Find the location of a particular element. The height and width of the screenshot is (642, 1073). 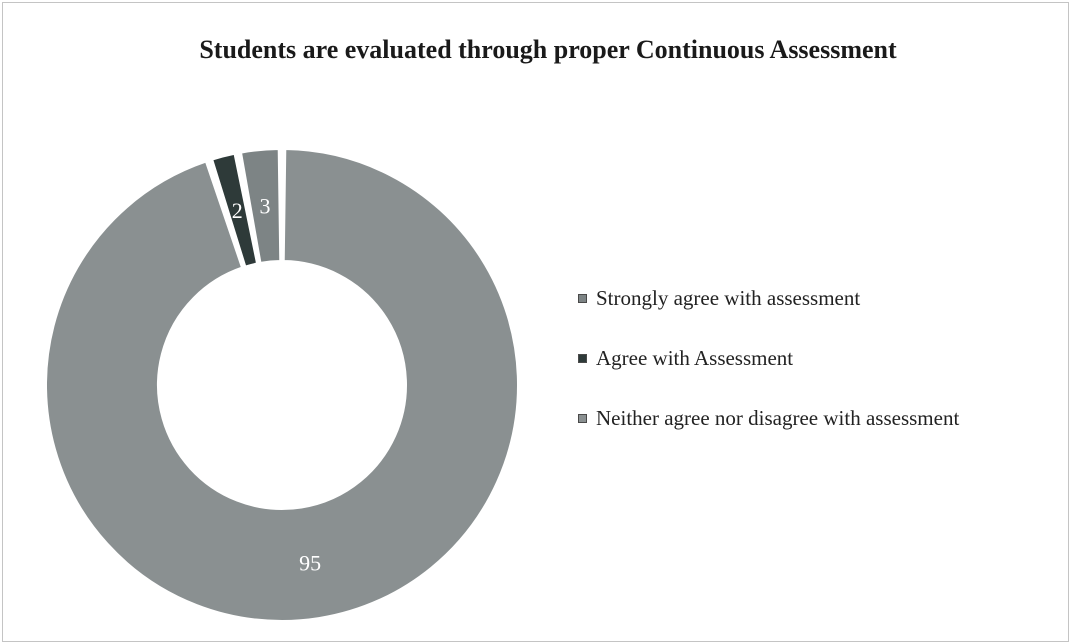

legend-item-agree: Agree with Assessment is located at coordinates (768, 358).